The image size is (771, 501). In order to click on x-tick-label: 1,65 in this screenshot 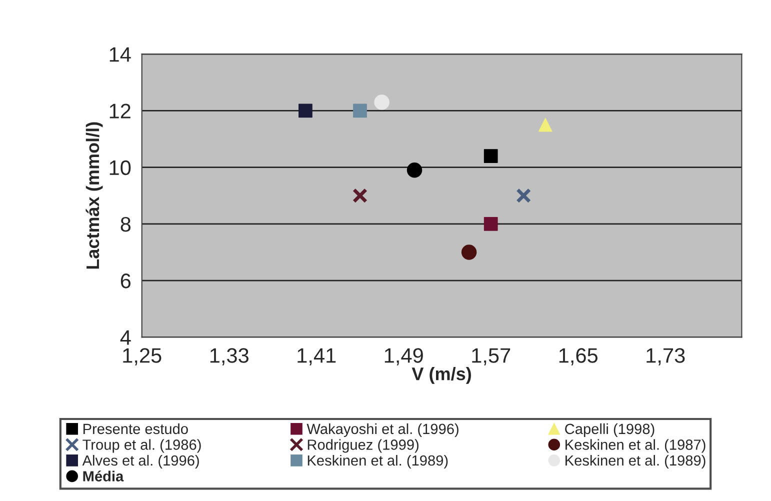, I will do `click(578, 357)`.